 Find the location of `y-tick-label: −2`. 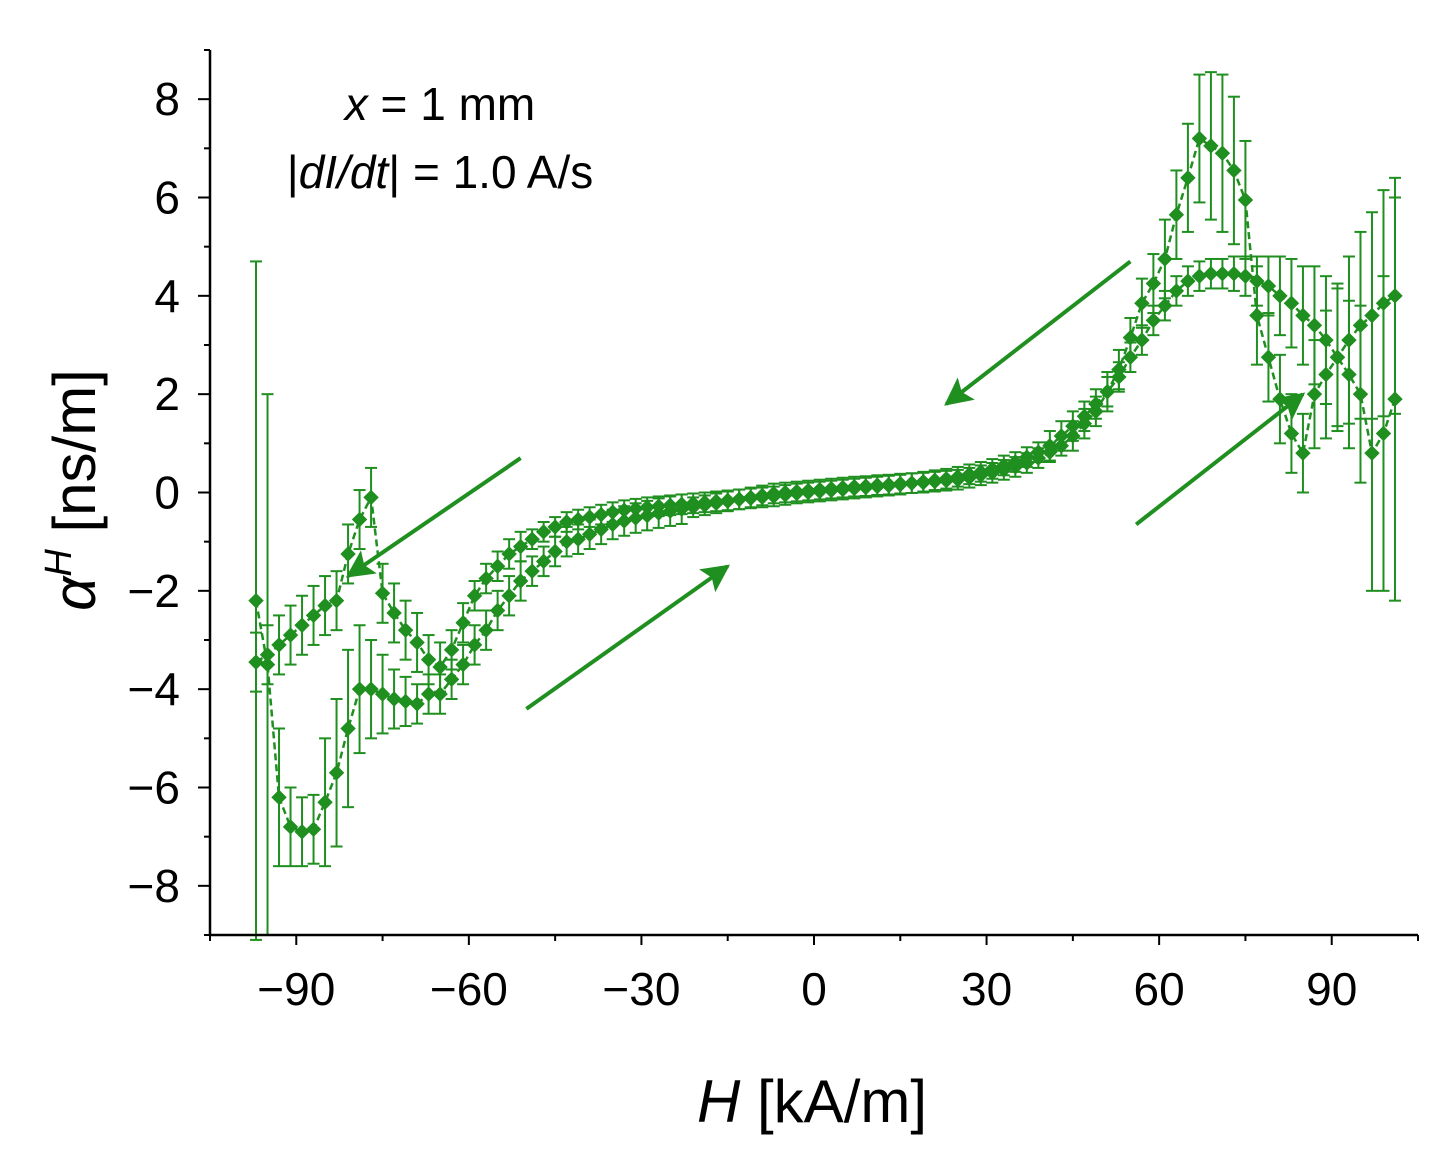

y-tick-label: −2 is located at coordinates (154, 591).